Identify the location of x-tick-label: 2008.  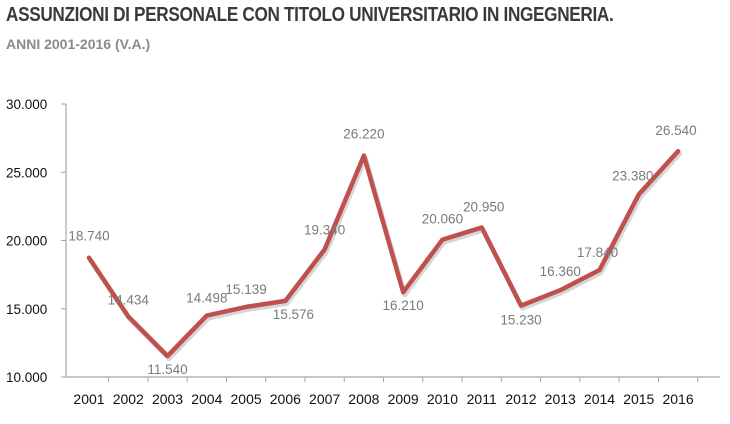
(363, 399).